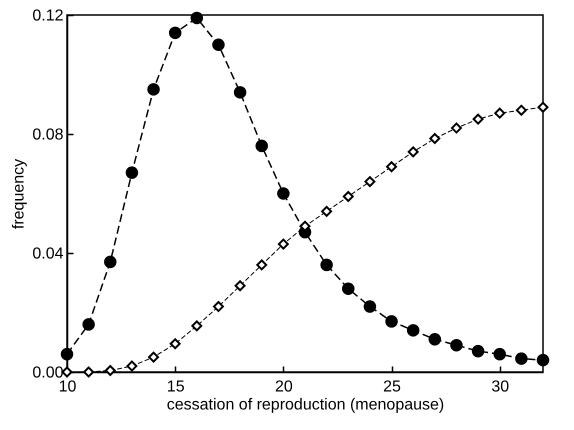  What do you see at coordinates (48, 135) in the screenshot?
I see `y-tick-label: 0.08` at bounding box center [48, 135].